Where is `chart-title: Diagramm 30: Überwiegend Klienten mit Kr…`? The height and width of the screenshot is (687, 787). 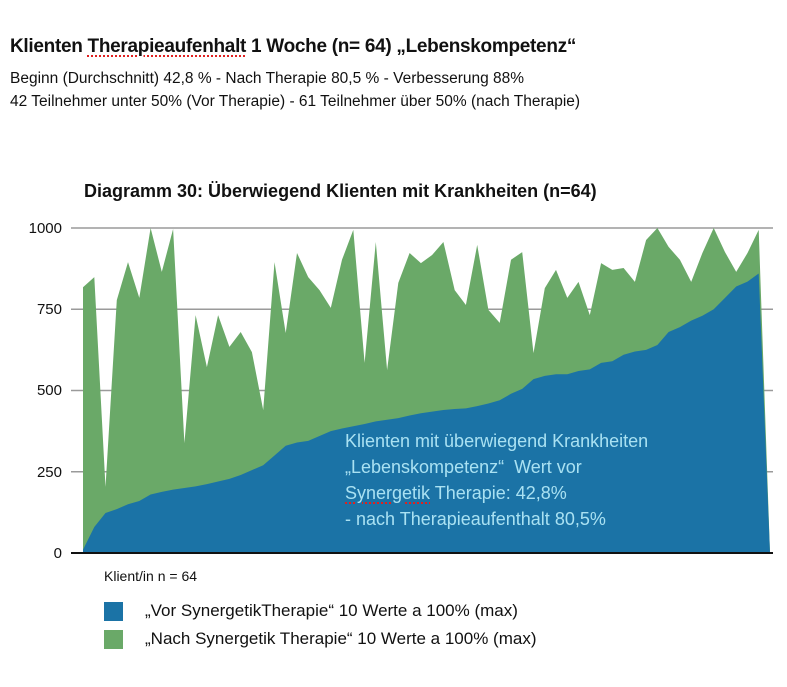 chart-title: Diagramm 30: Überwiegend Klienten mit Kr… is located at coordinates (340, 191).